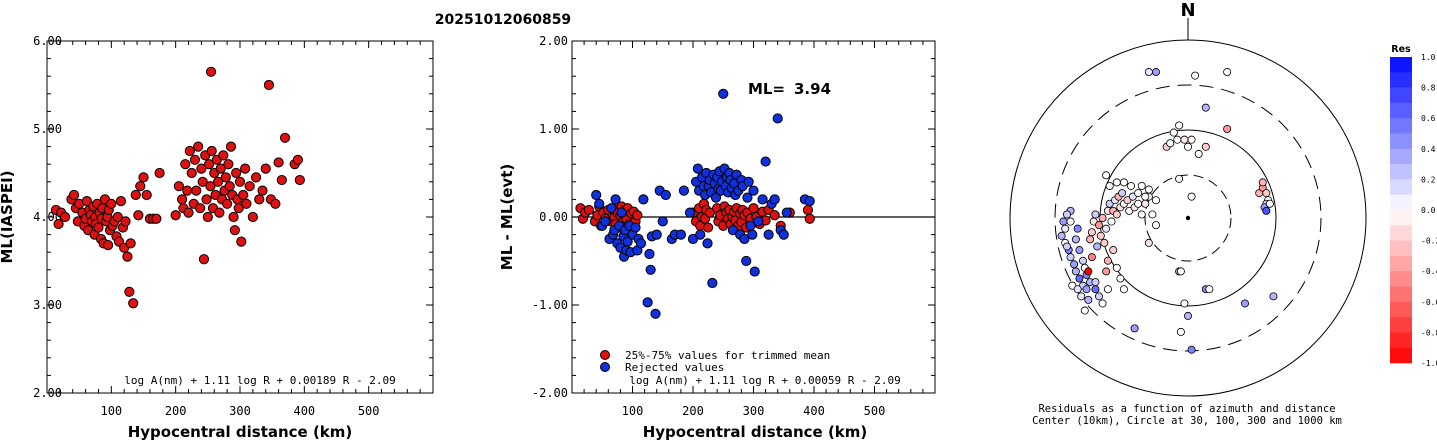 This screenshot has height=441, width=1437. What do you see at coordinates (727, 355) in the screenshot?
I see `legend-trimmed-label: 25%-75% values for trimmed mean` at bounding box center [727, 355].